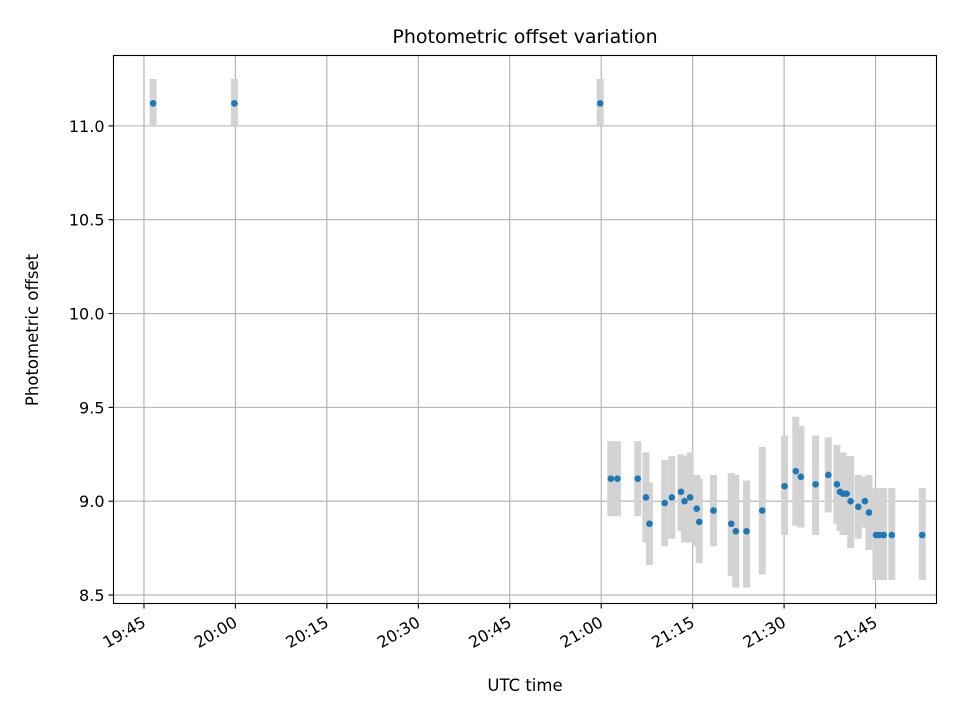  Describe the element at coordinates (91, 595) in the screenshot. I see `y-tick-label: 8.5` at that location.